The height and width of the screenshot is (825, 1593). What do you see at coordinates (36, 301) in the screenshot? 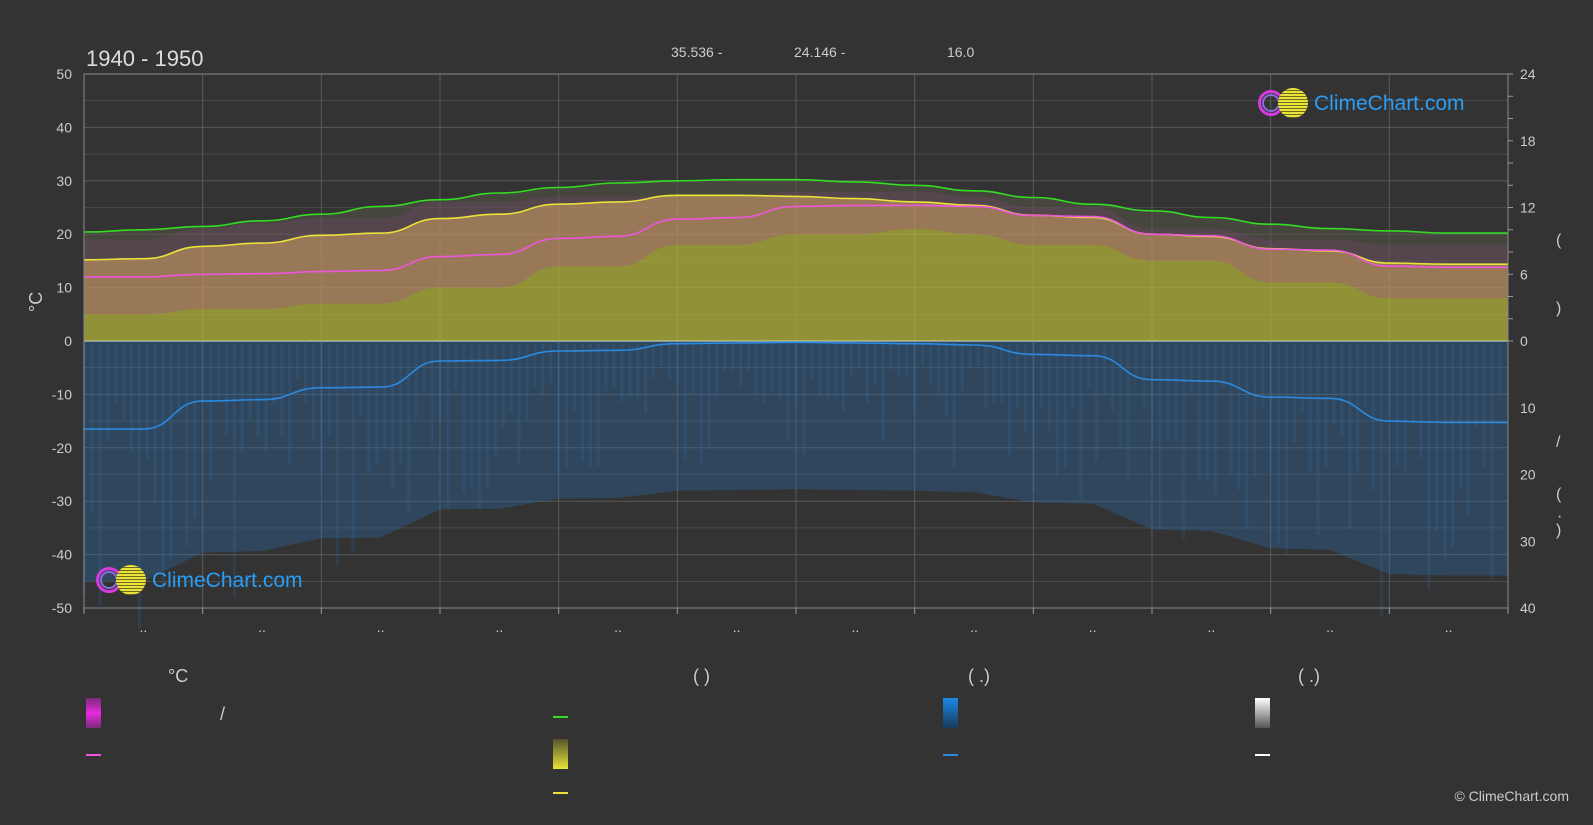
I see `y-axis-left-label: °C` at bounding box center [36, 301].